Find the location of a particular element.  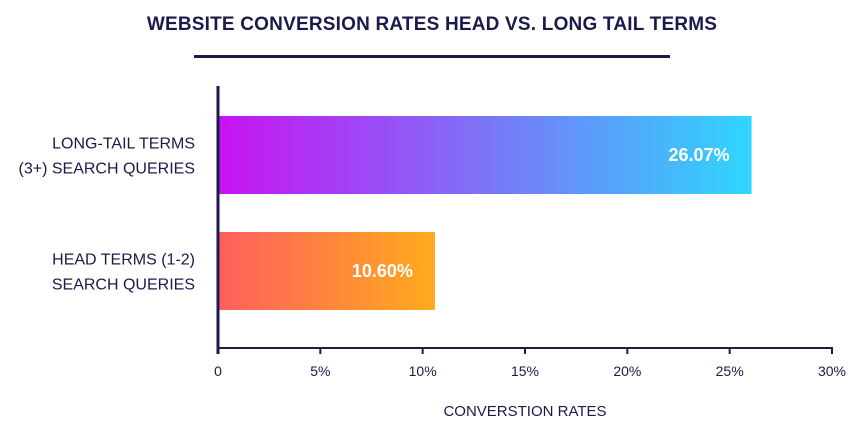

value-label-1: 10.60% is located at coordinates (382, 271).